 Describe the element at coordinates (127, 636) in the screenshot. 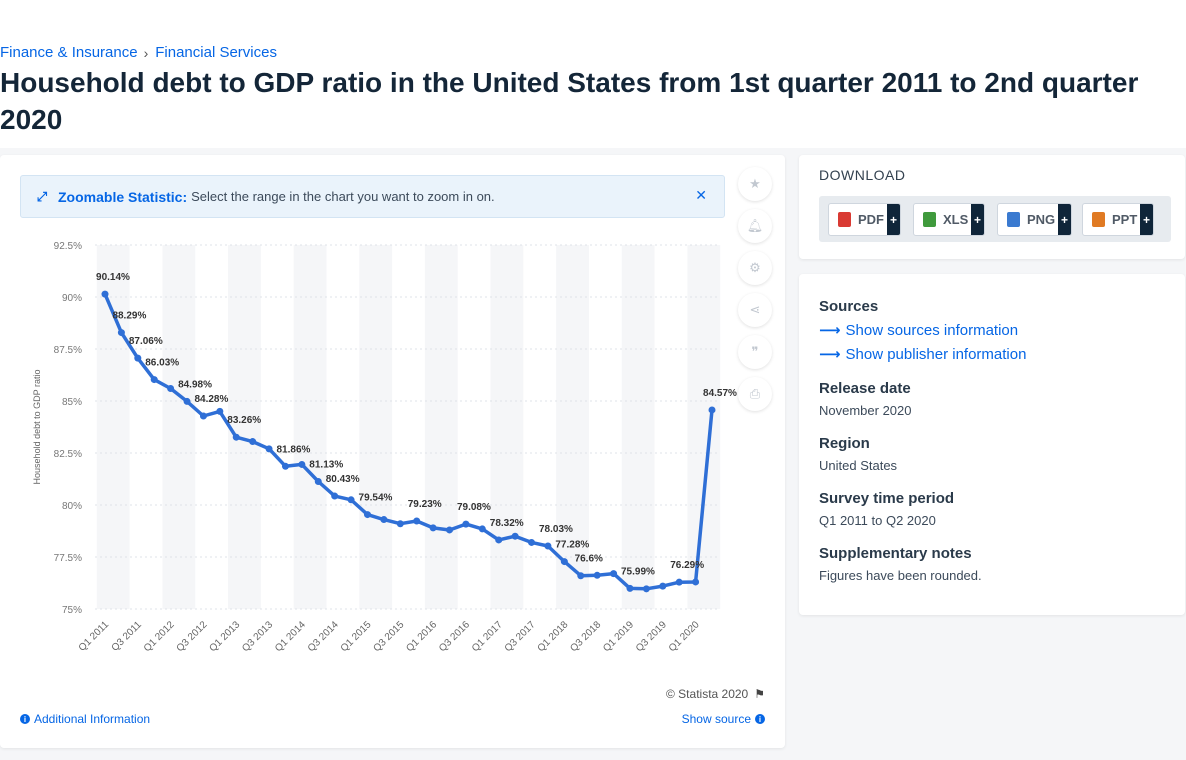

I see `x-tick-label: Q3 2011` at that location.